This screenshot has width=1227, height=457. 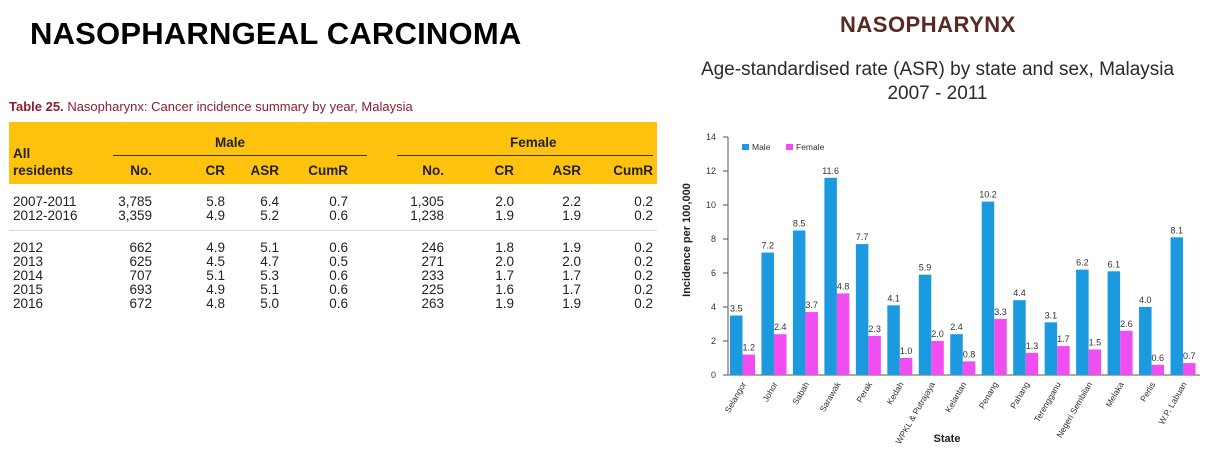 What do you see at coordinates (1172, 403) in the screenshot?
I see `x-tick-label: W.P. Labuan` at bounding box center [1172, 403].